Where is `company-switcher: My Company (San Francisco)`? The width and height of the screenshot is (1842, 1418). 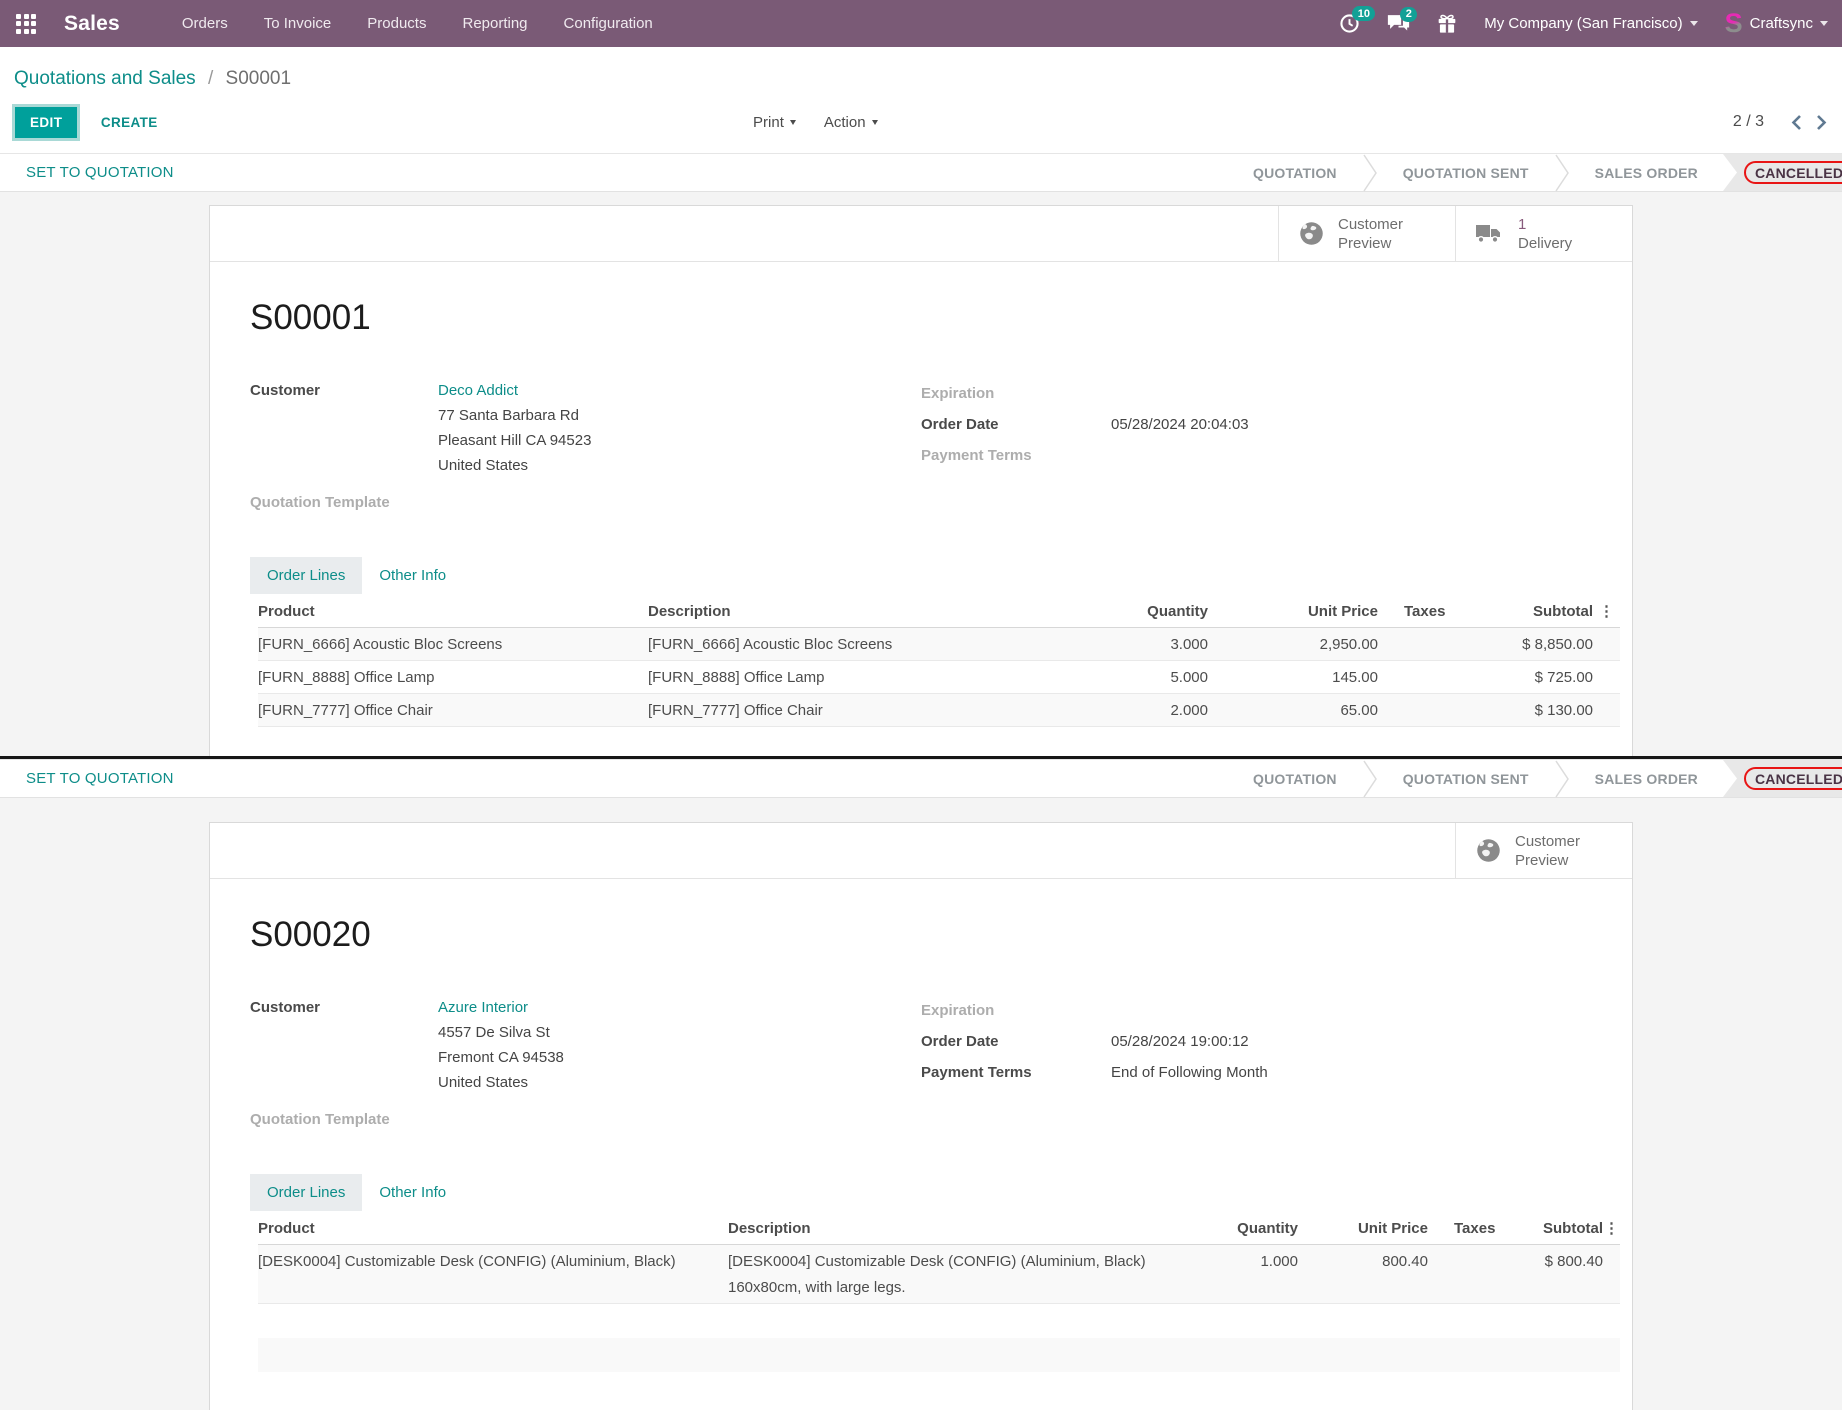
company-switcher: My Company (San Francisco) is located at coordinates (1591, 23).